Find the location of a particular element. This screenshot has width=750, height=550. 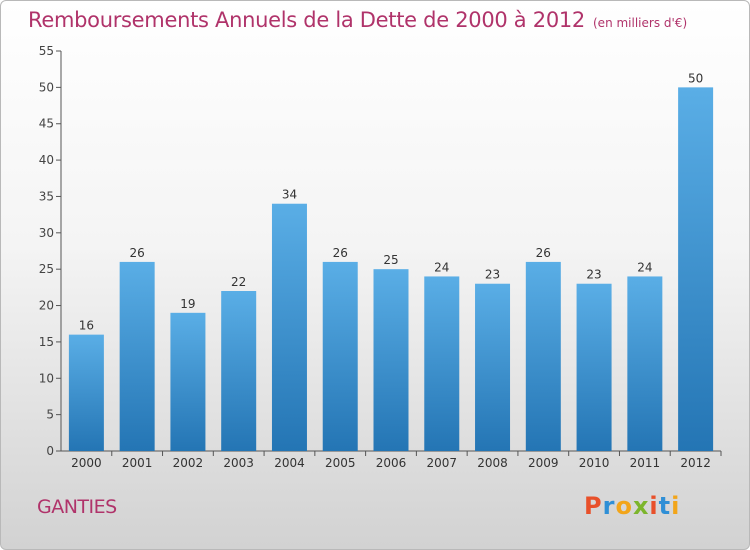

logo-letter: x is located at coordinates (641, 506).